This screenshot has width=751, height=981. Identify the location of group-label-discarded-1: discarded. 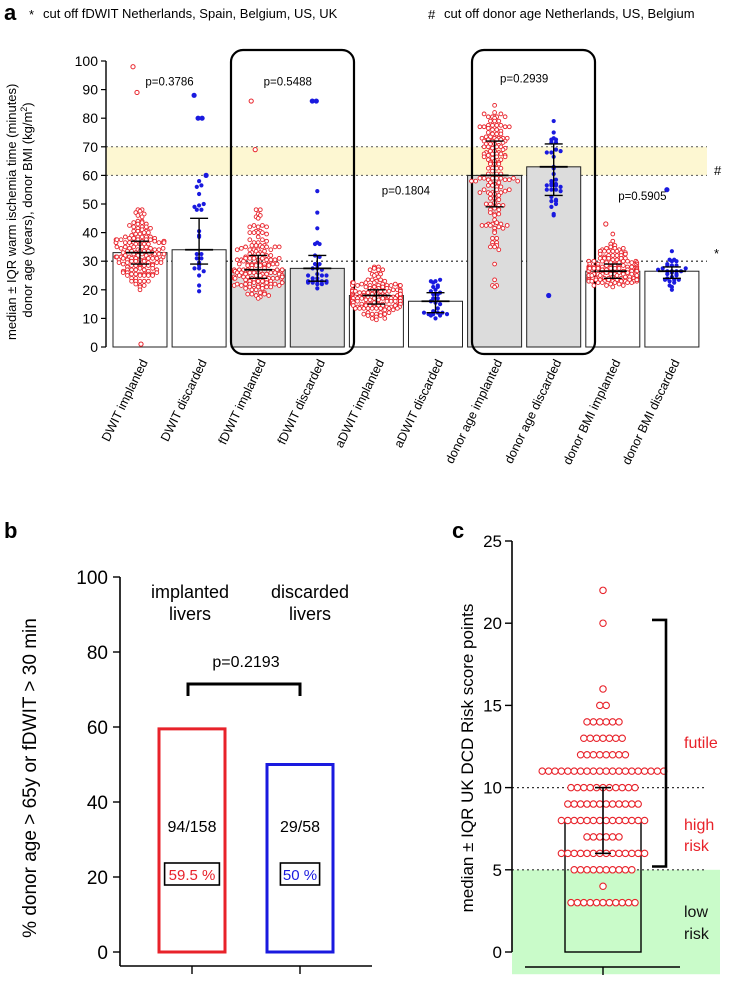
(310, 592).